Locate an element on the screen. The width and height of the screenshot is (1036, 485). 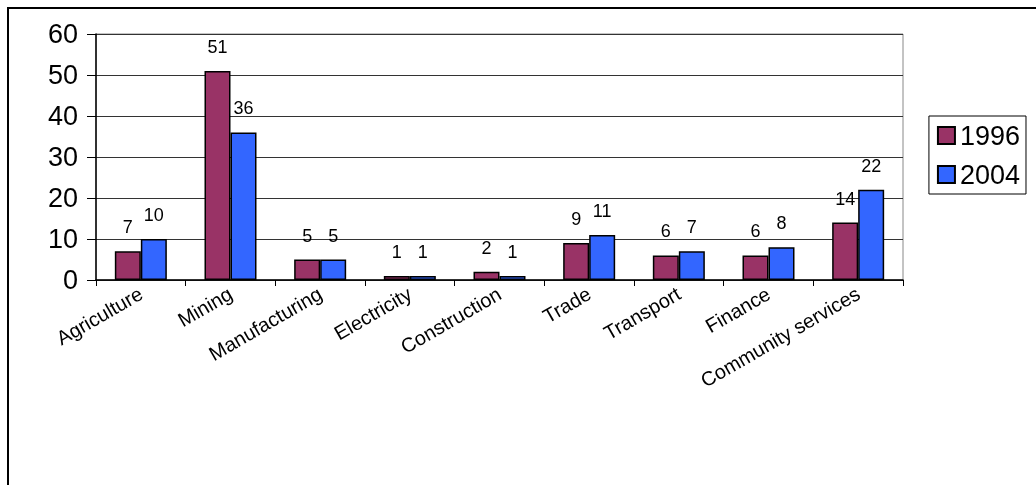
x-tick-label: Trade is located at coordinates (567, 305).